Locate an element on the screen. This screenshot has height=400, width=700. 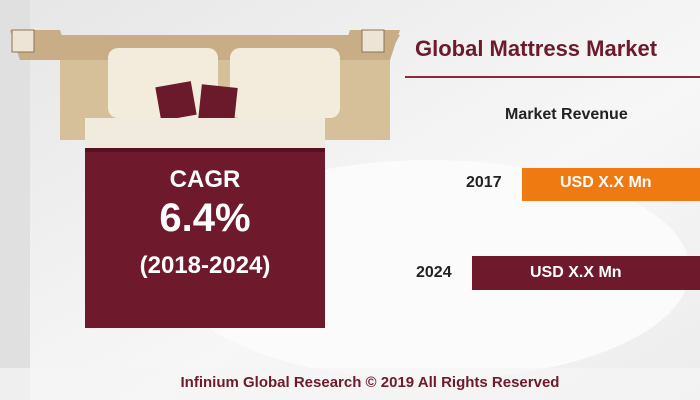
bar-2017 is located at coordinates (611, 184).